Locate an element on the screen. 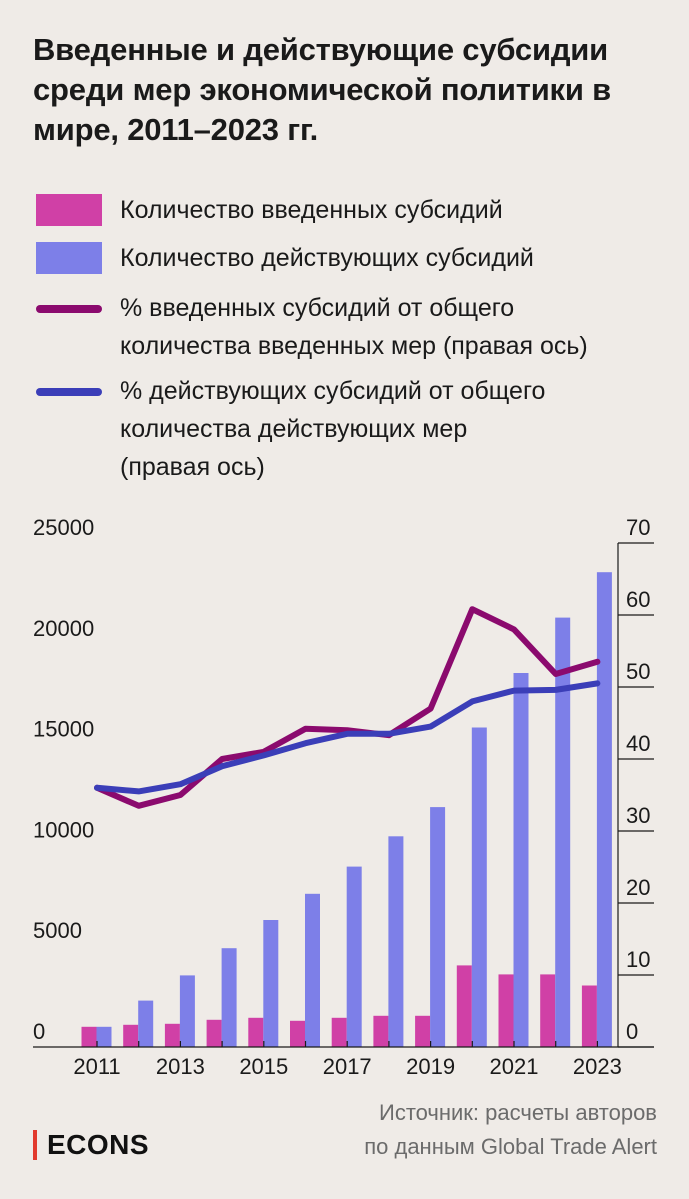  brand-bar is located at coordinates (35, 1145).